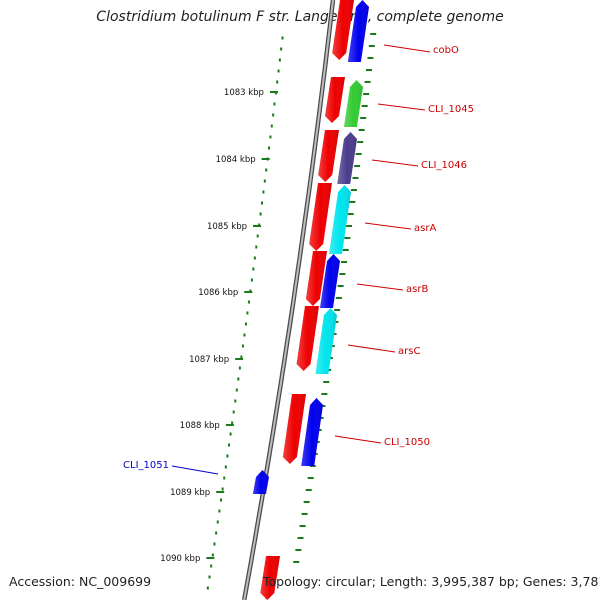 This screenshot has height=600, width=600. What do you see at coordinates (227, 227) in the screenshot?
I see `ruler-tick-label: 1085 kbp` at bounding box center [227, 227].